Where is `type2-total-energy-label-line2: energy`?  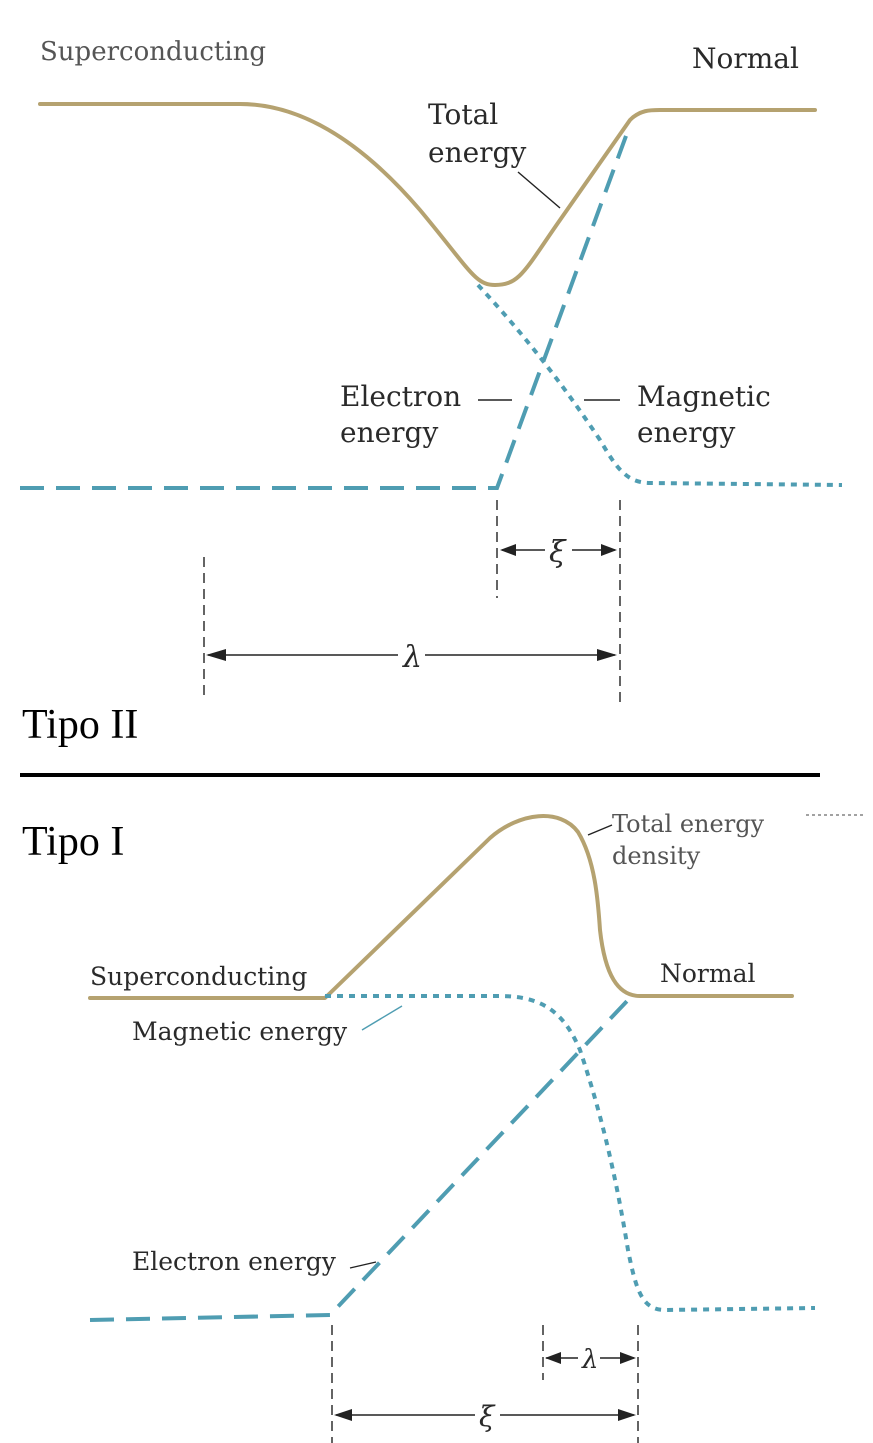 type2-total-energy-label-line2: energy is located at coordinates (477, 152).